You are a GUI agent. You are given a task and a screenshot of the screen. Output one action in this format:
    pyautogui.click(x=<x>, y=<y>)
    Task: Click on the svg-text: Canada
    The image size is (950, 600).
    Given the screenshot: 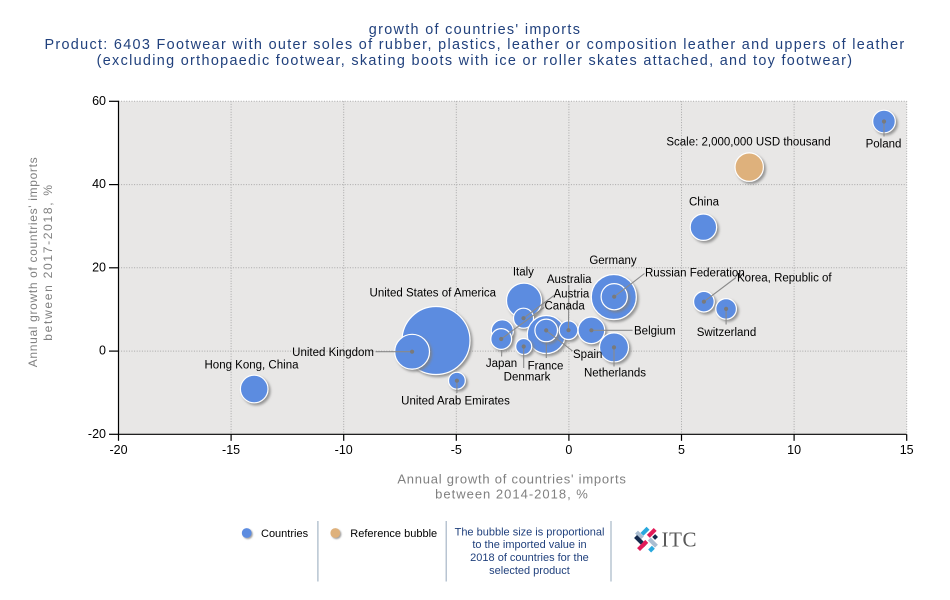 What is the action you would take?
    pyautogui.click(x=565, y=307)
    